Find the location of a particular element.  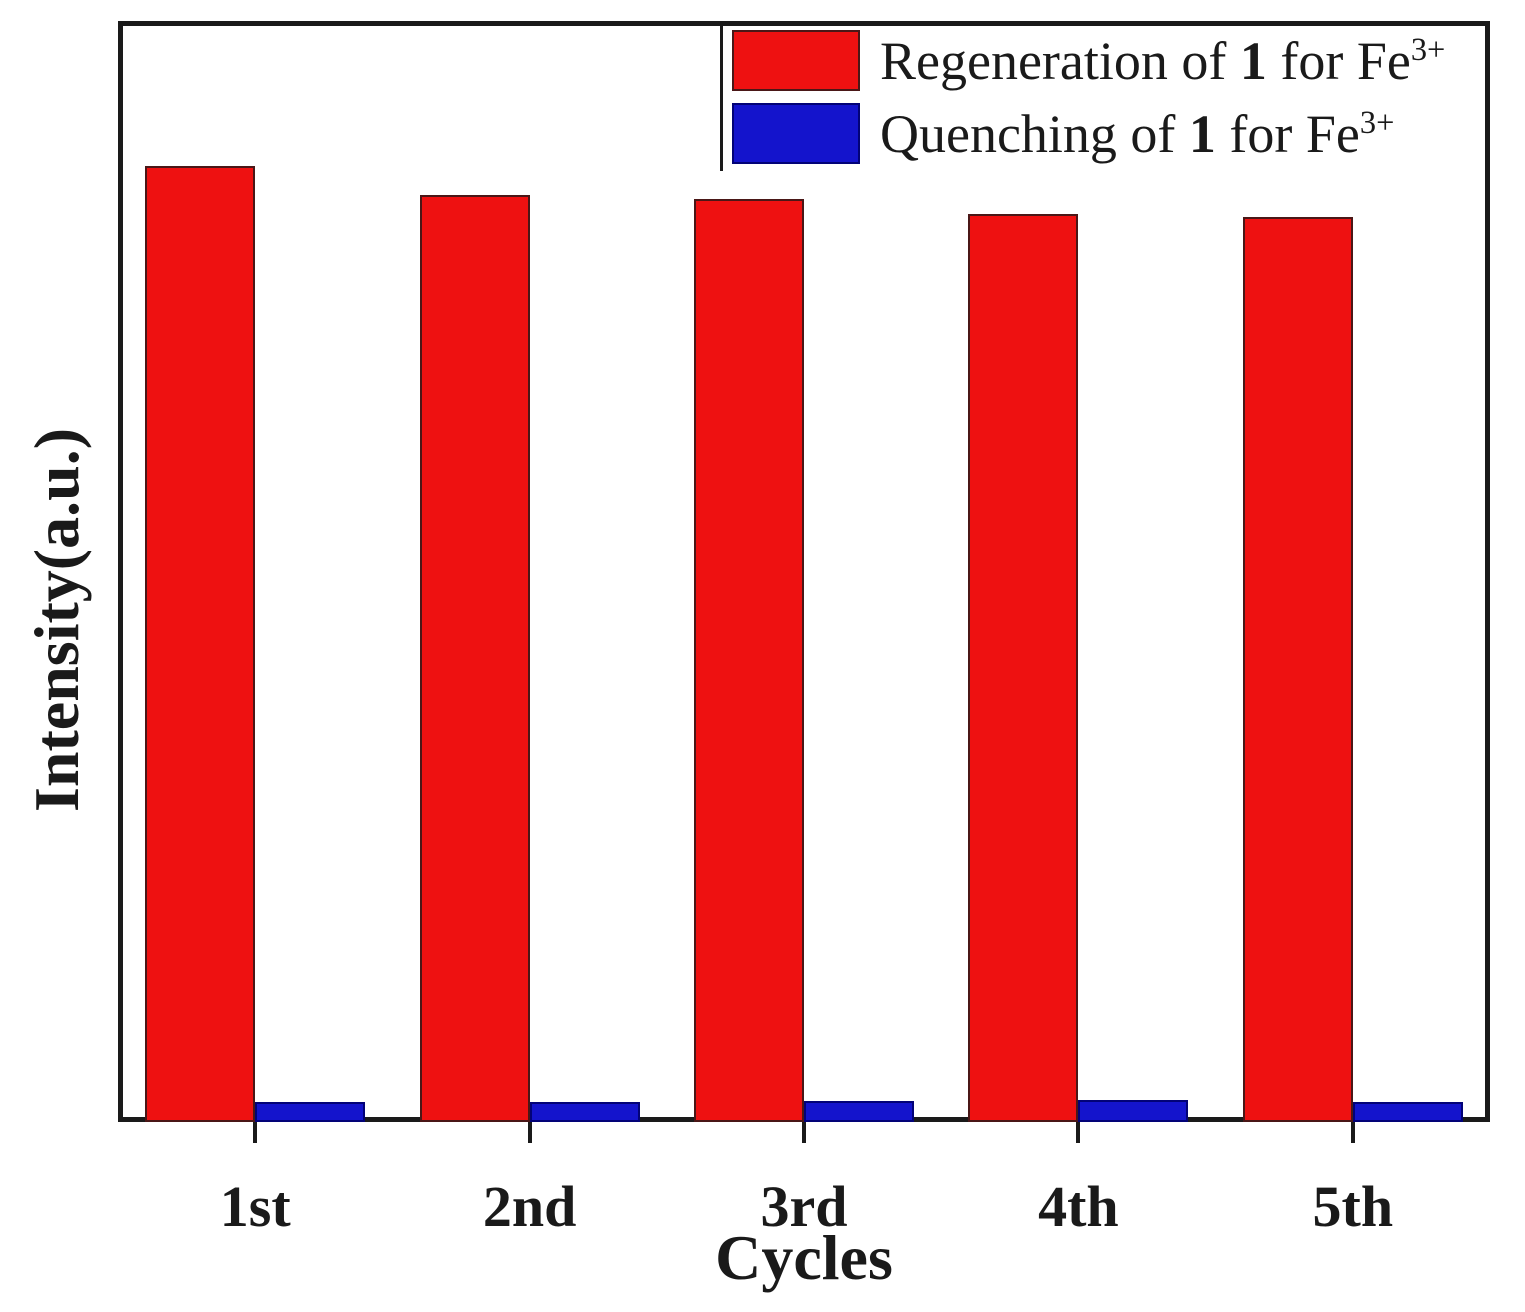

x-tick-label: 5th is located at coordinates (1353, 1206).